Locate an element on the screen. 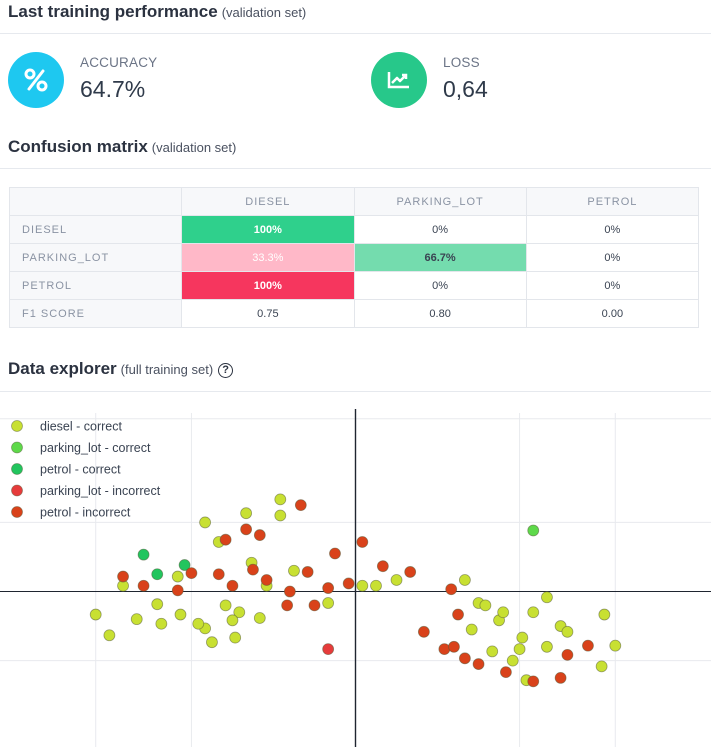  confusion-header-row: DIESEL PARKING_LOT PETROL is located at coordinates (354, 201).